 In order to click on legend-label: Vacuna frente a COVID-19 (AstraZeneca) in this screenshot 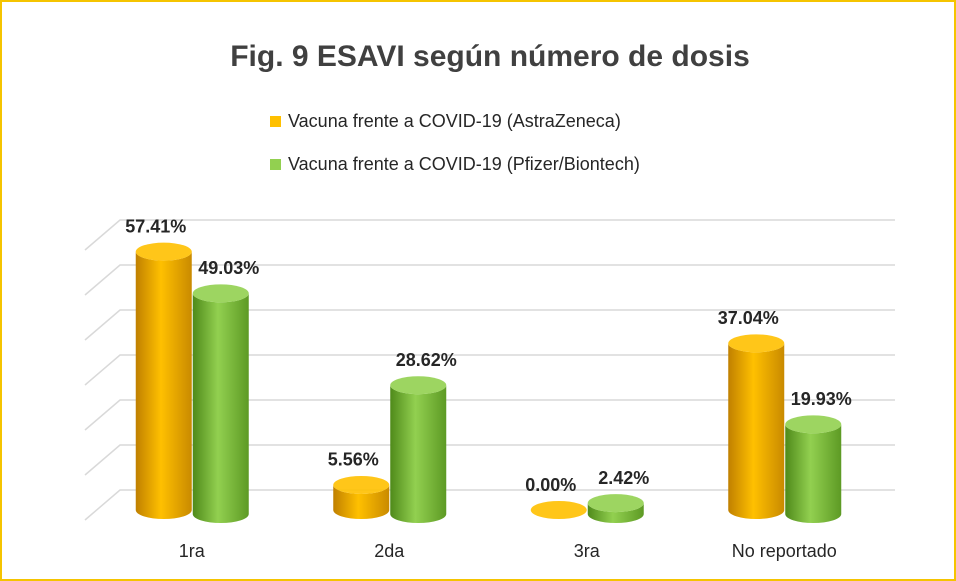, I will do `click(454, 121)`.